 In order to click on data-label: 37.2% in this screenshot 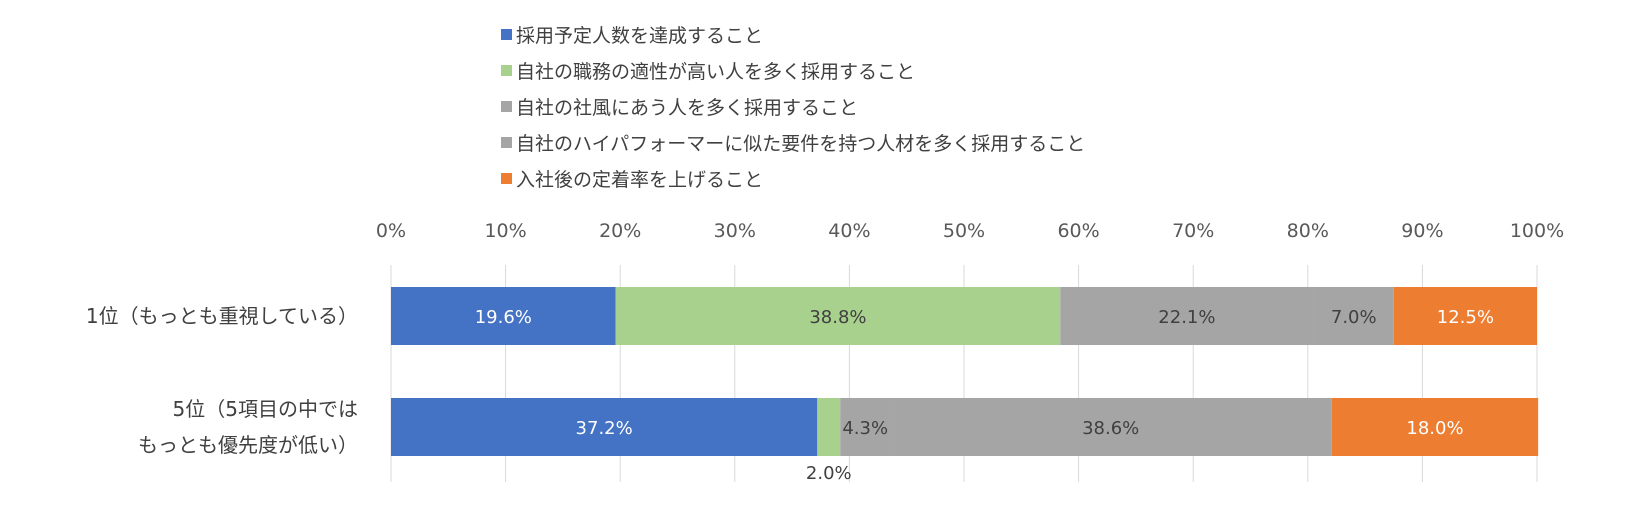, I will do `click(604, 428)`.